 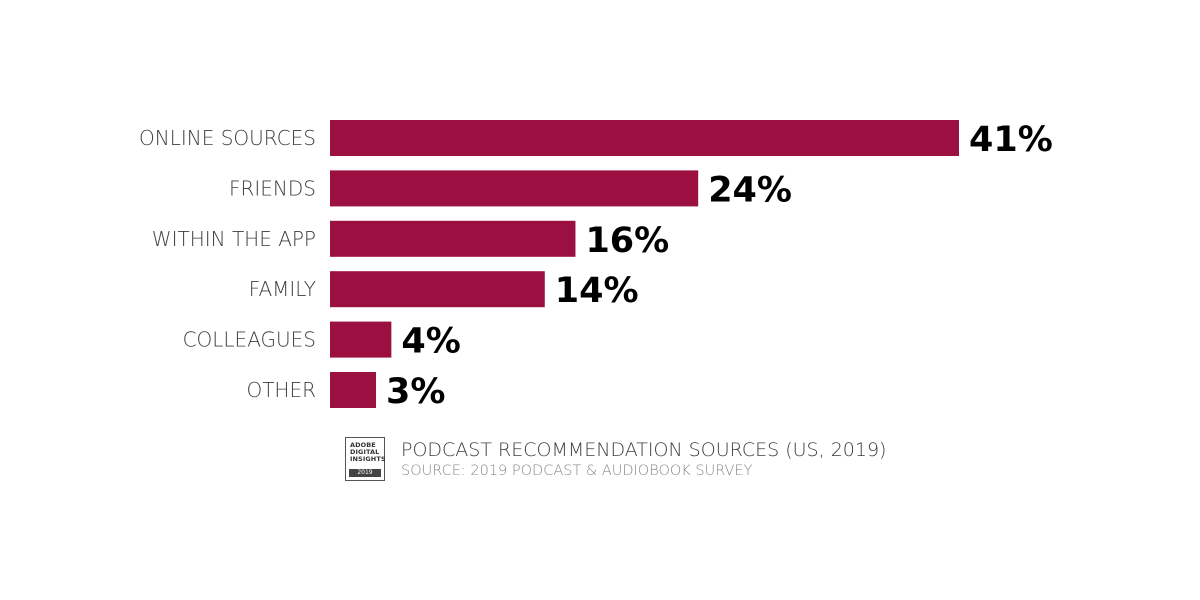 I want to click on category-label: ONLINE SOURCES, so click(x=227, y=138).